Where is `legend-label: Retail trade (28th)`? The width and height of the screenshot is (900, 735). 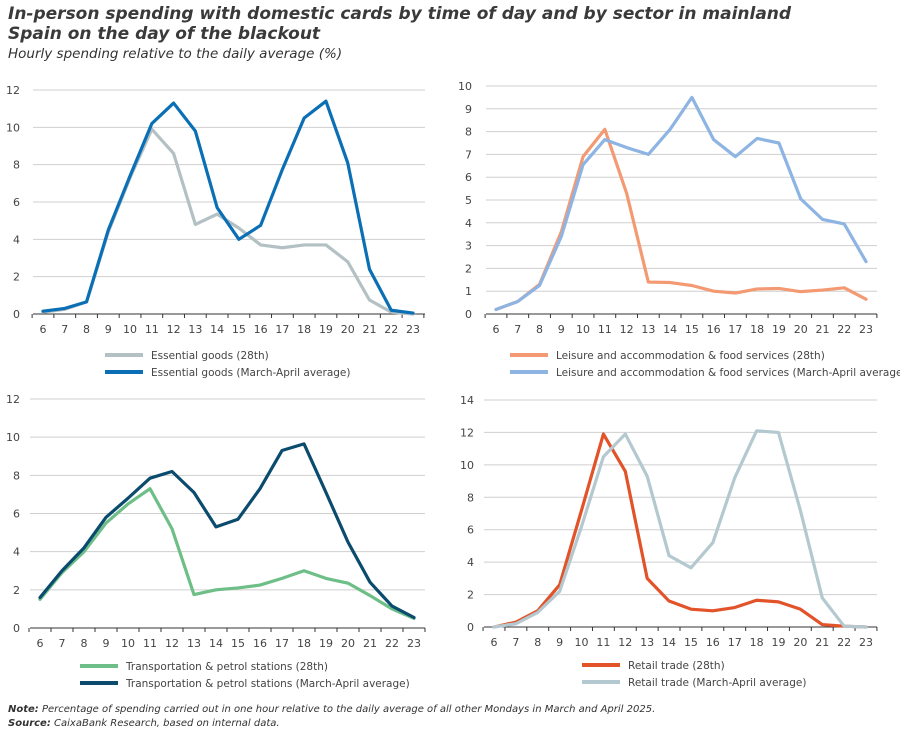 legend-label: Retail trade (28th) is located at coordinates (676, 666).